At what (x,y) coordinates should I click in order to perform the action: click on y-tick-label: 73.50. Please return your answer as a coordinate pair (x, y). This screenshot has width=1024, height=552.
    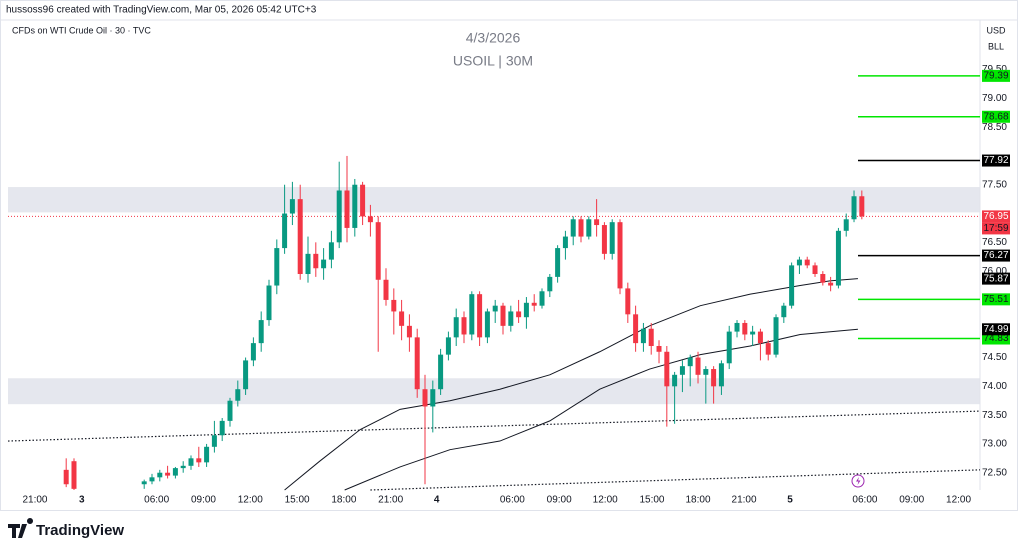
    Looking at the image, I should click on (994, 415).